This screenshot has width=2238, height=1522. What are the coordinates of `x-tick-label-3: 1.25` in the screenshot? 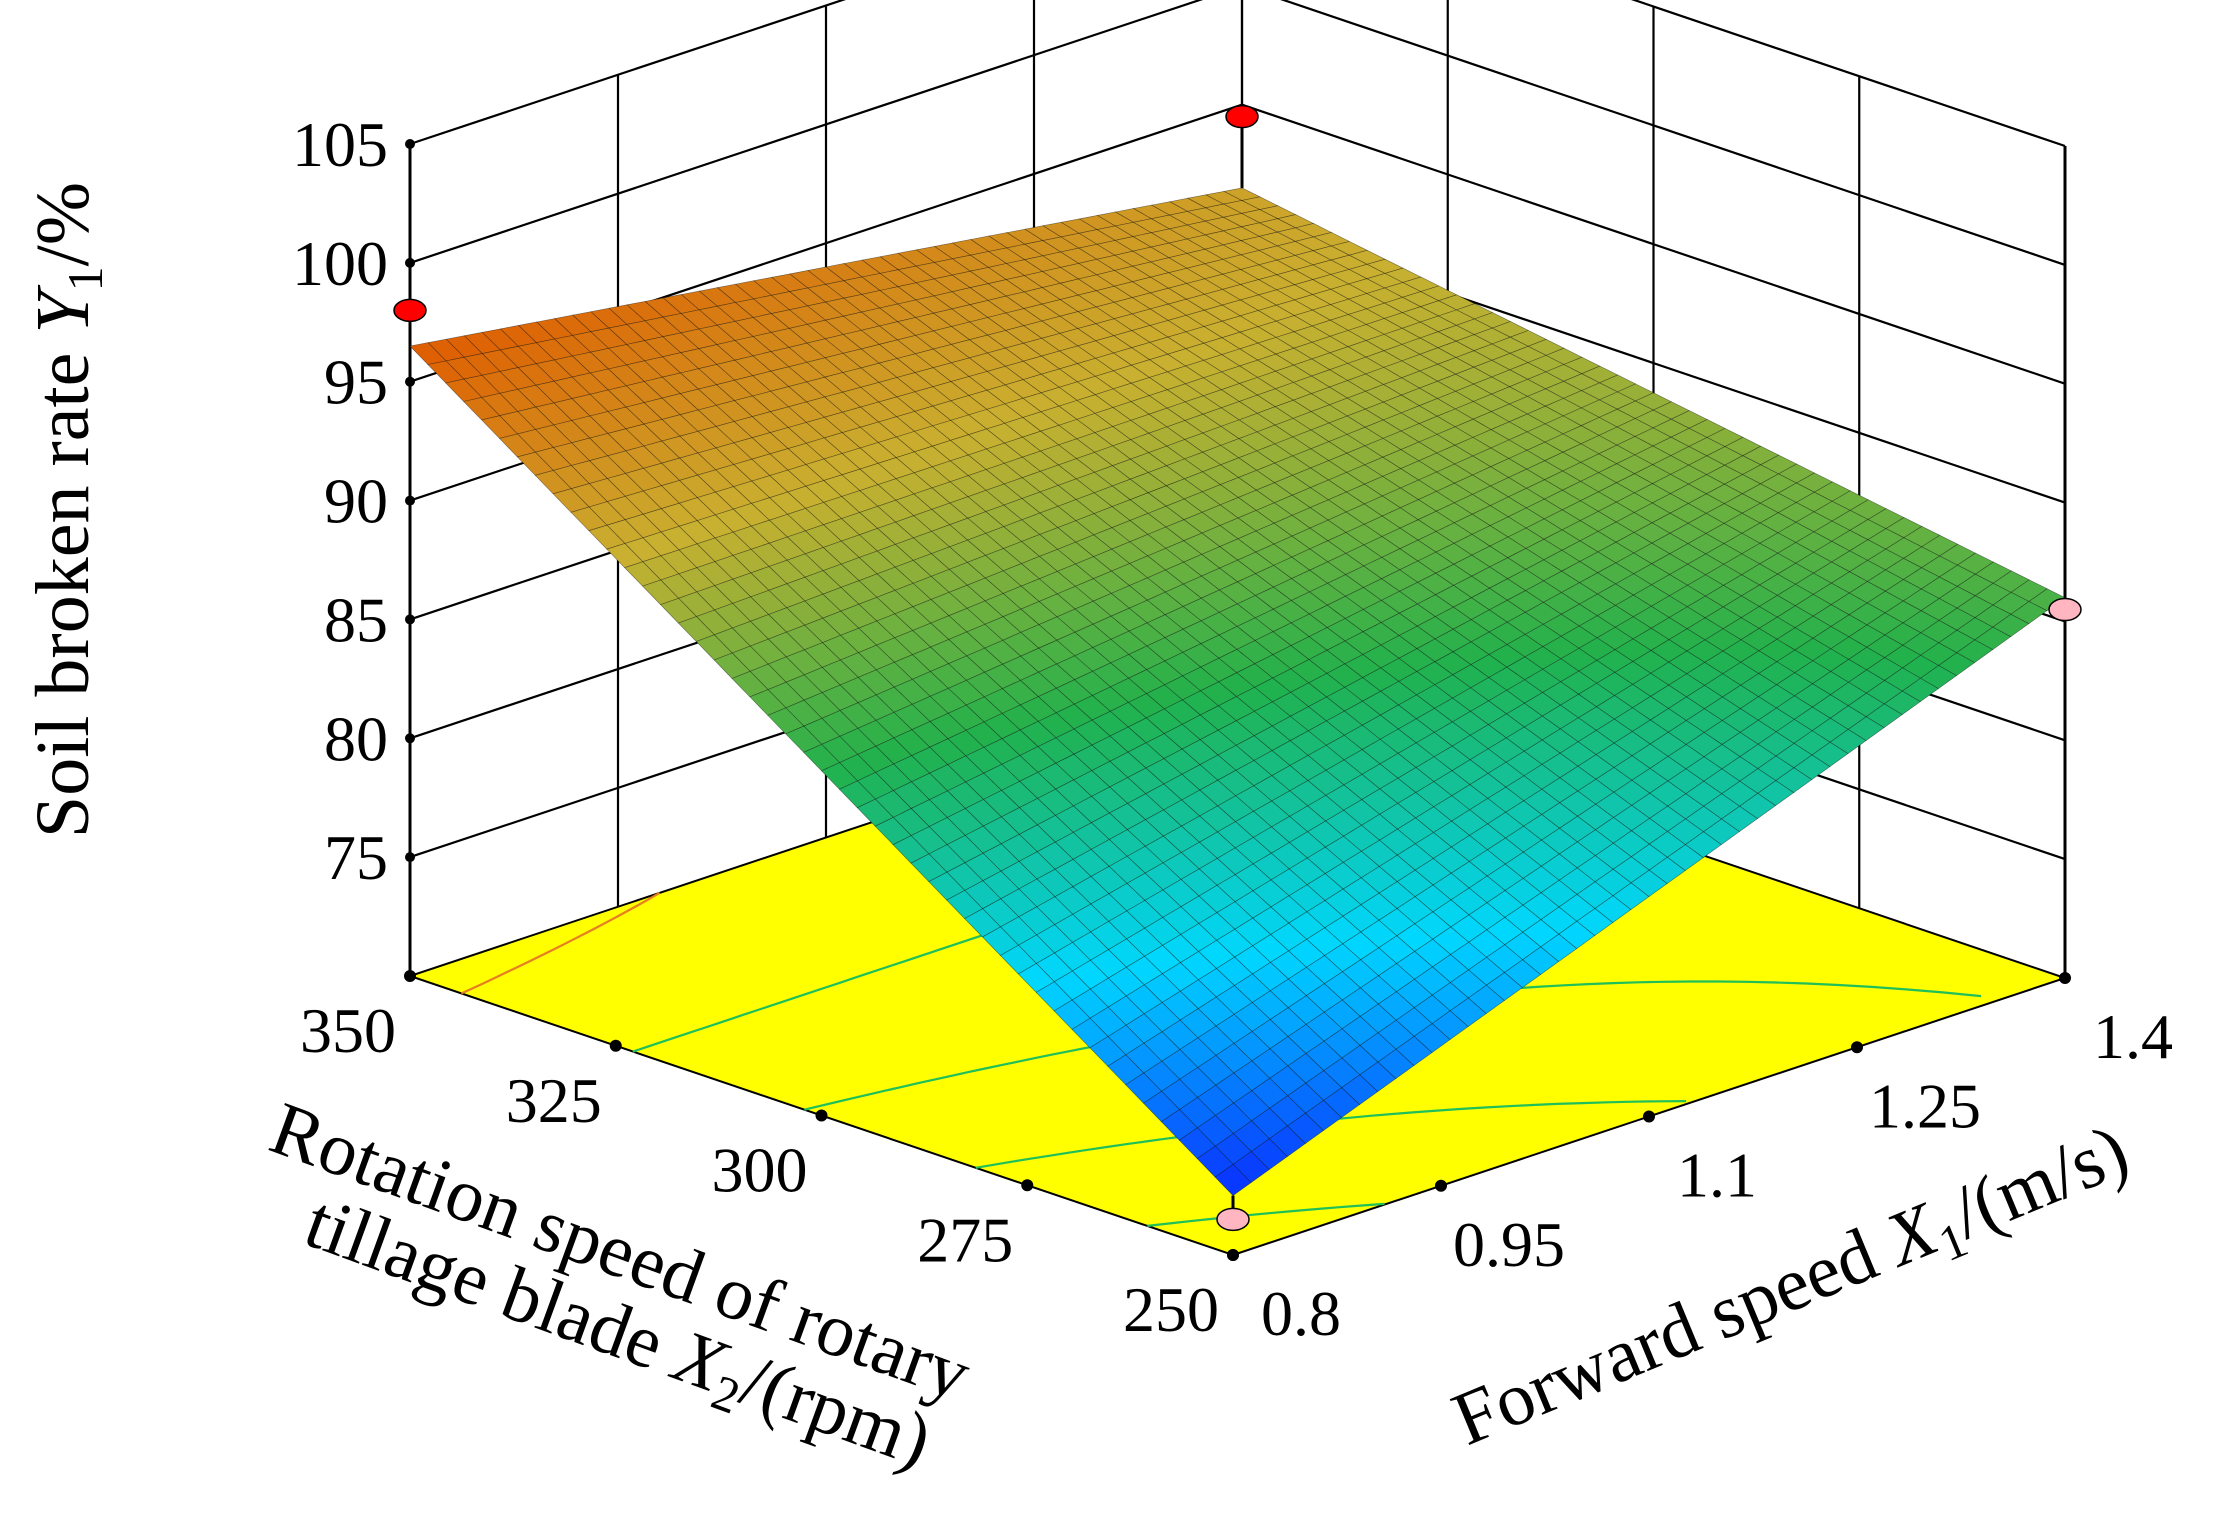 It's located at (1925, 1105).